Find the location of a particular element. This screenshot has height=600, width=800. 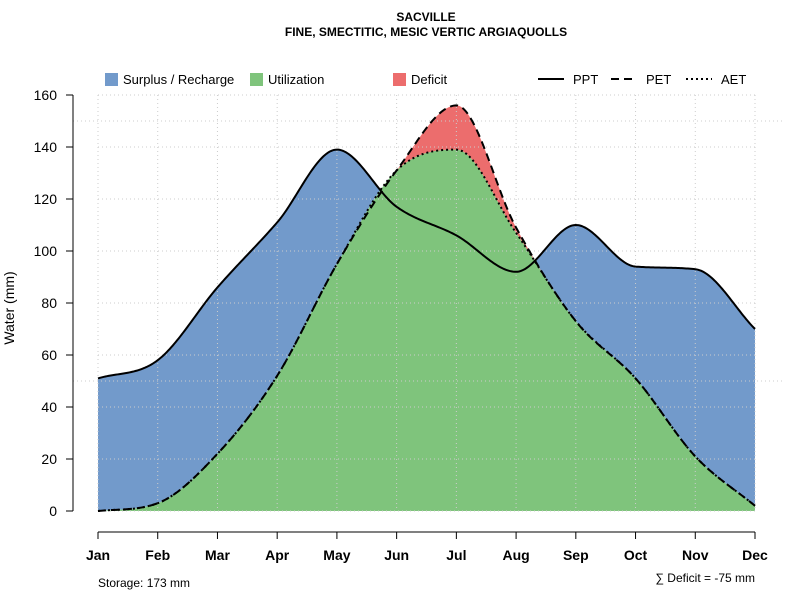

x-tick-label: Jul is located at coordinates (456, 555).